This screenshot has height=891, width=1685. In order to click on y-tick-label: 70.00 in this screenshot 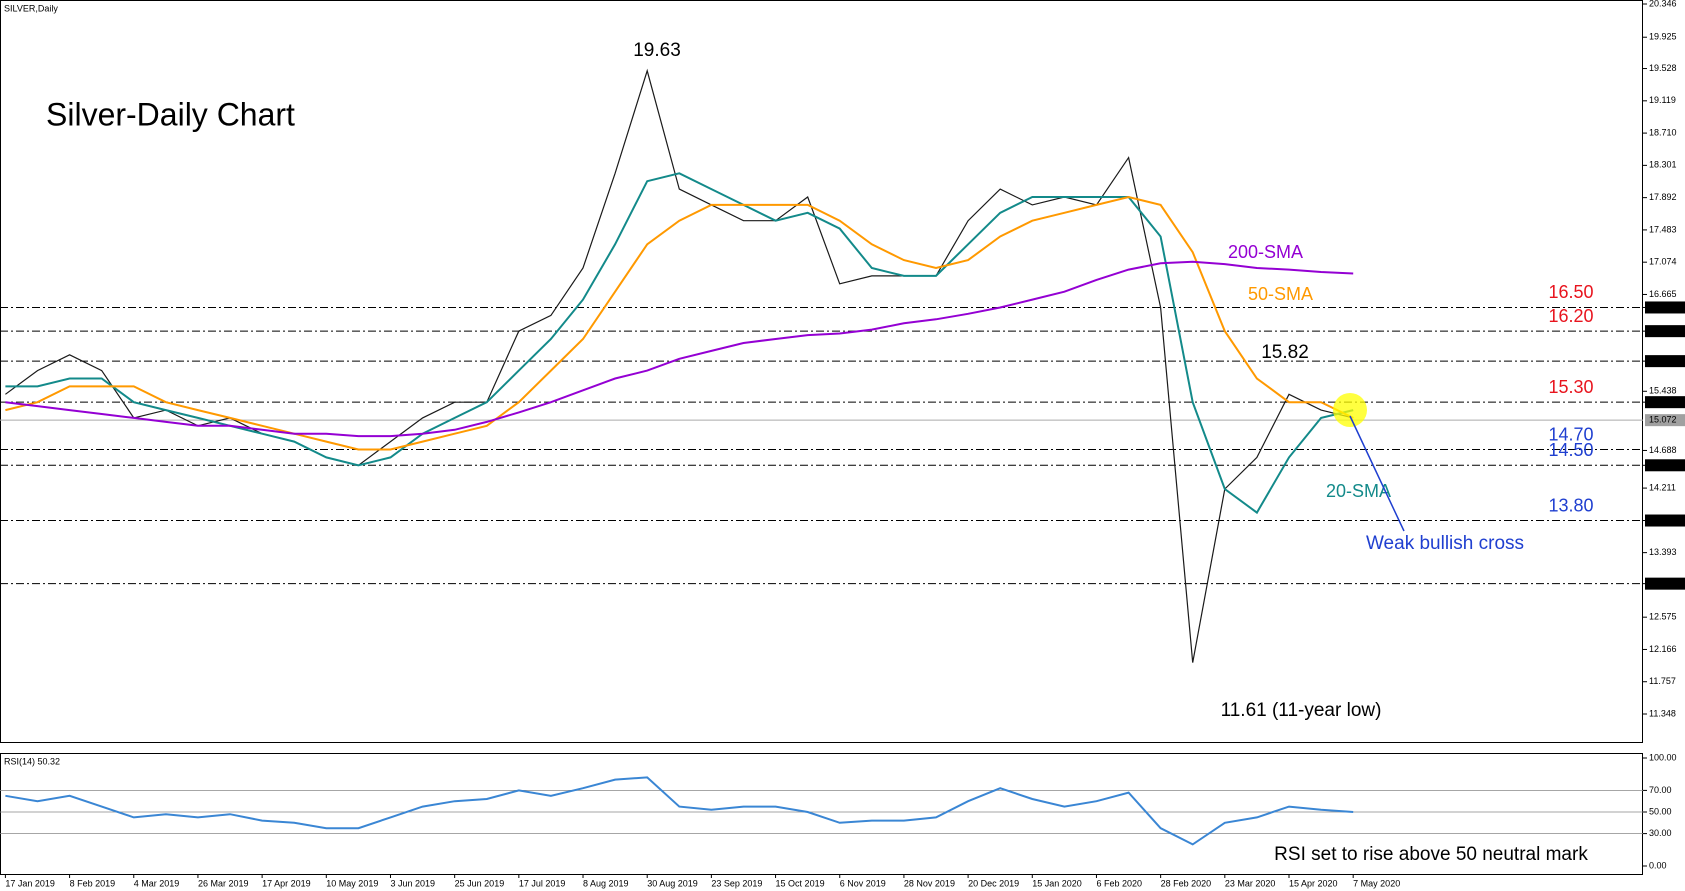, I will do `click(1660, 790)`.